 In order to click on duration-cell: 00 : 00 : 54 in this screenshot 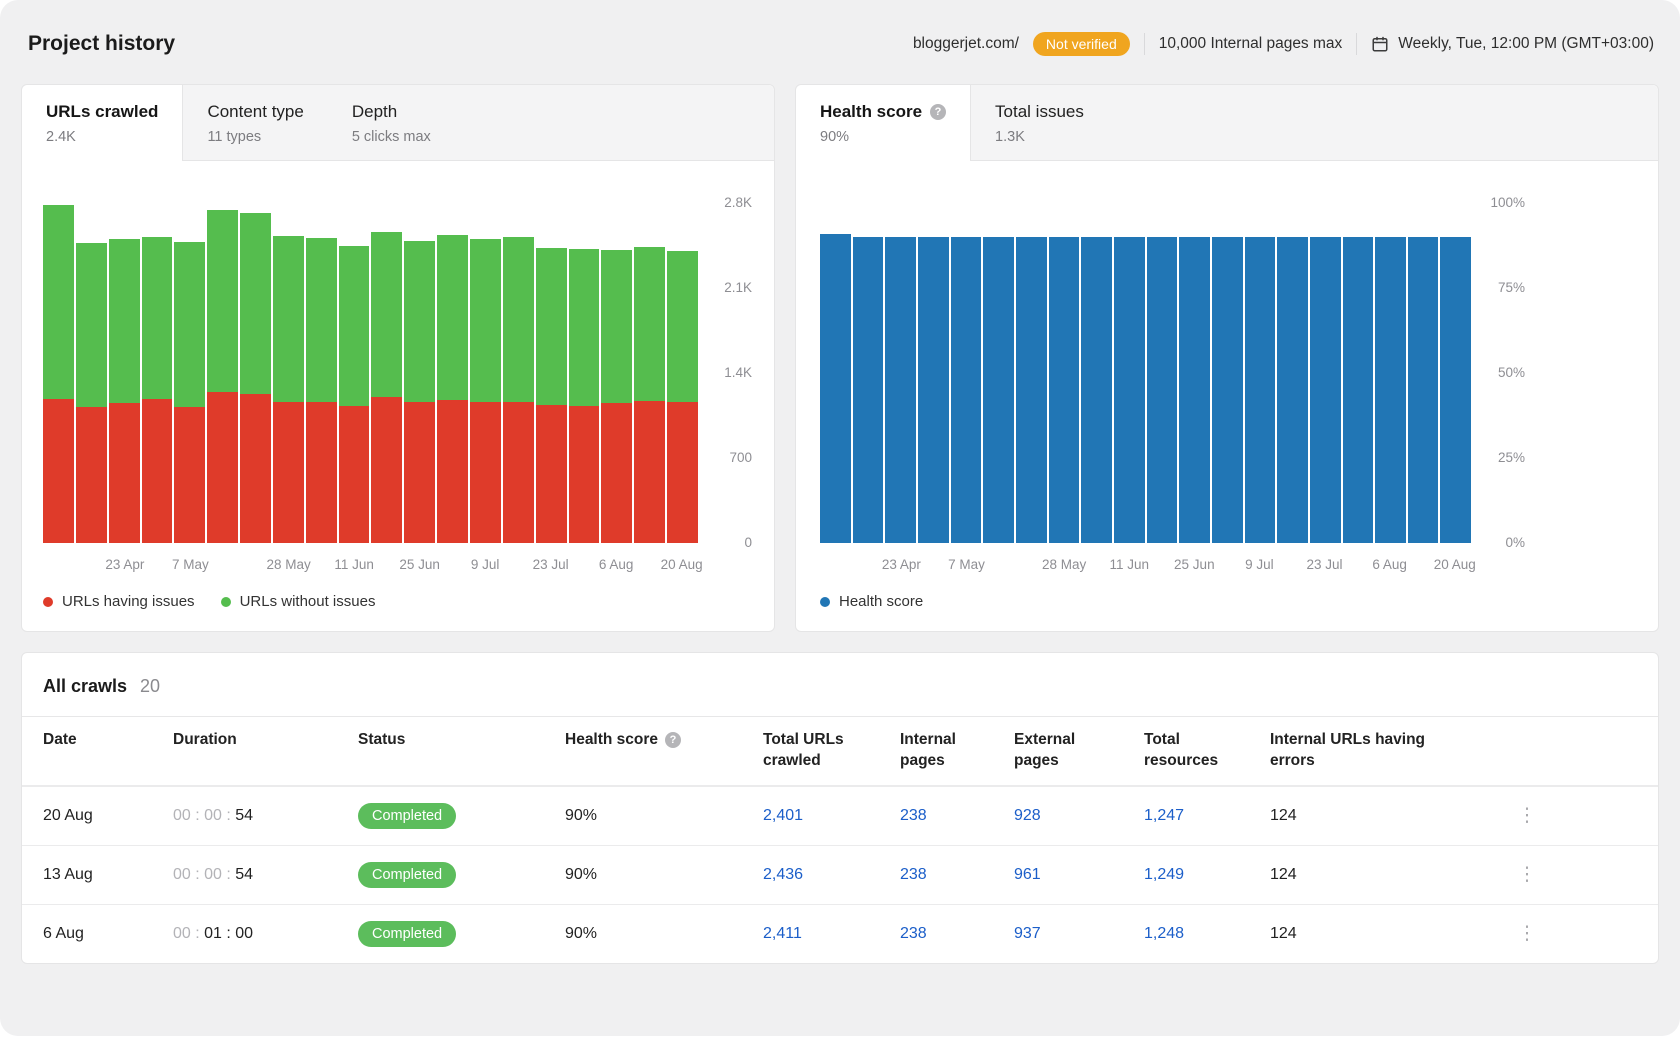, I will do `click(265, 816)`.